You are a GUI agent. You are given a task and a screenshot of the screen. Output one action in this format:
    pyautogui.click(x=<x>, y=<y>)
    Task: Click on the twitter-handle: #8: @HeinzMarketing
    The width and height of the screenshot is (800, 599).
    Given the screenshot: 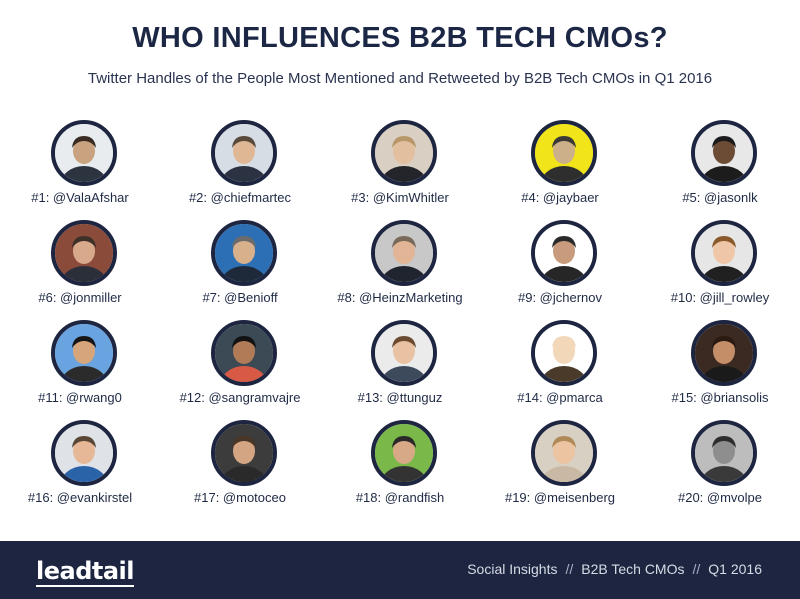 What is the action you would take?
    pyautogui.click(x=400, y=297)
    